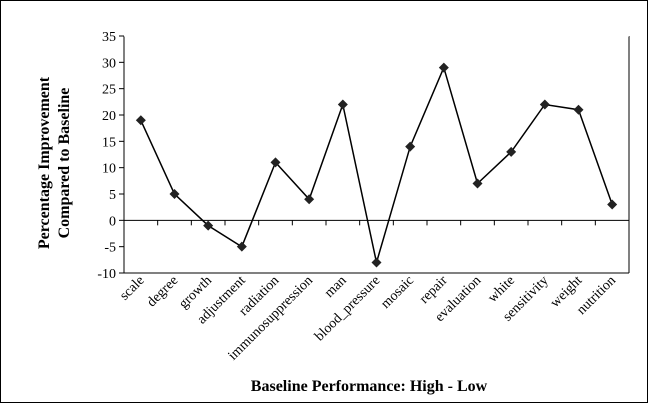 This screenshot has height=404, width=648. What do you see at coordinates (44, 162) in the screenshot?
I see `y-axis-title-line-1: Percentage Improvement` at bounding box center [44, 162].